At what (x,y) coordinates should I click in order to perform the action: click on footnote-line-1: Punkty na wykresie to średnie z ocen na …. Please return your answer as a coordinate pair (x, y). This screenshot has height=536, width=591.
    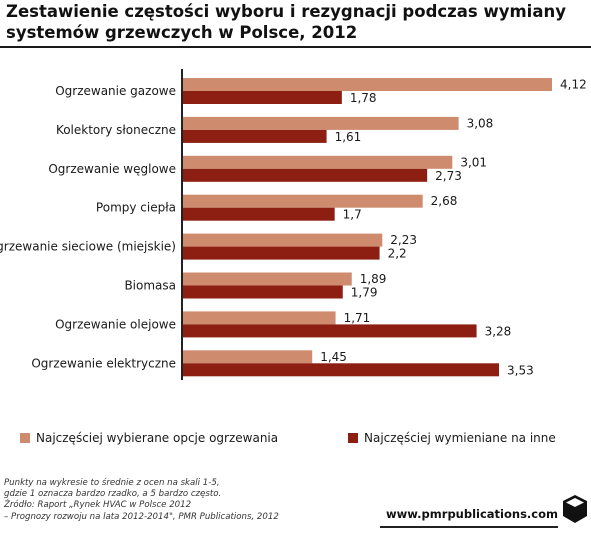
    Looking at the image, I should click on (112, 483).